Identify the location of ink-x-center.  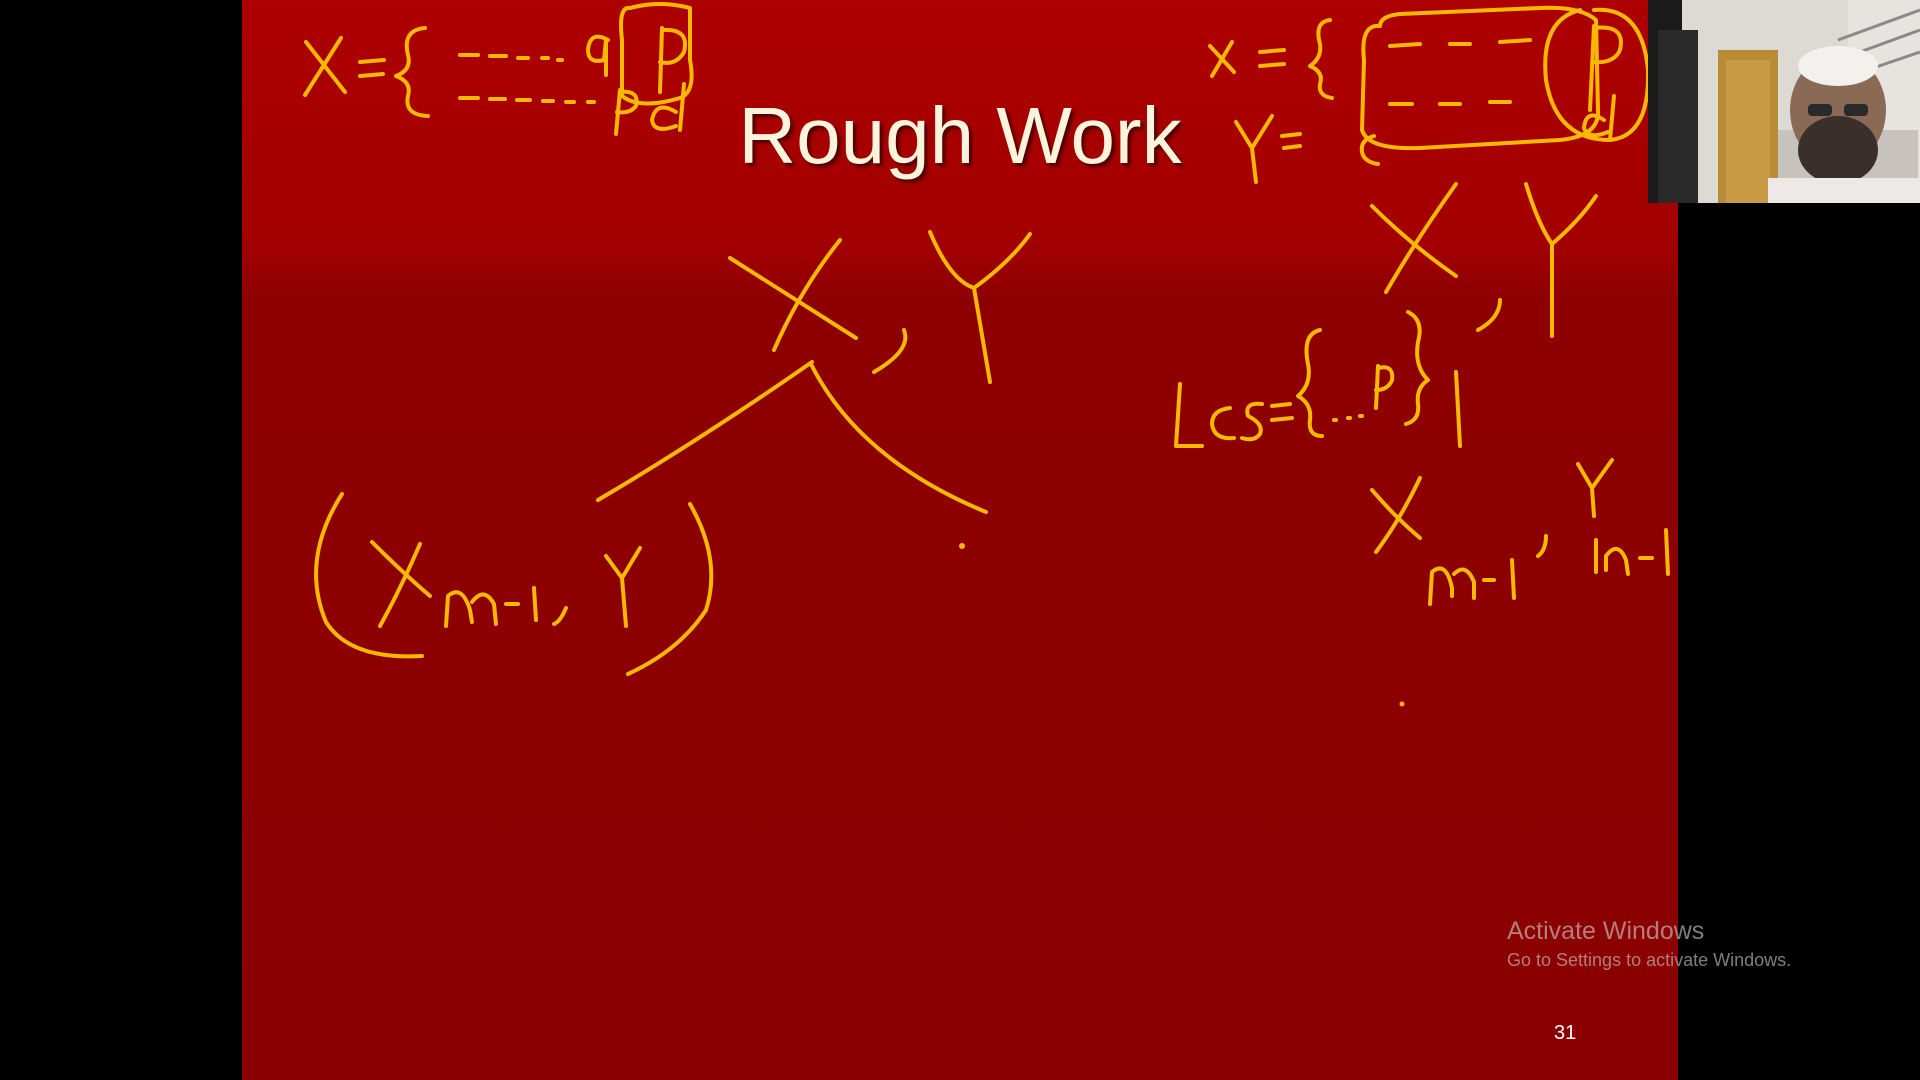
(793, 295).